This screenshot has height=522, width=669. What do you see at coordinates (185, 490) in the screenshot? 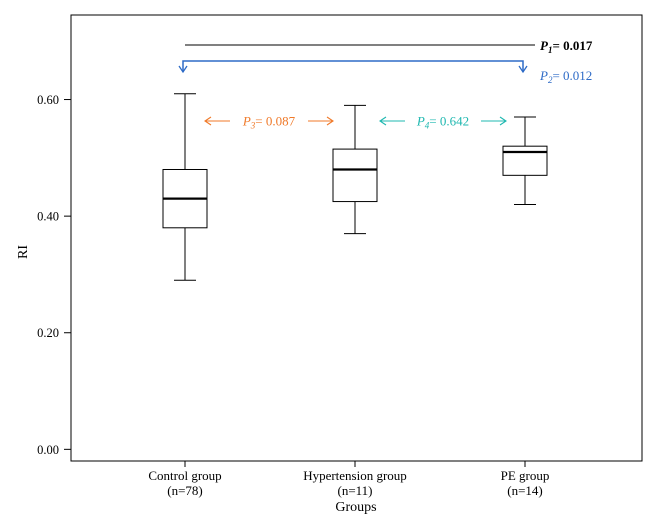
I see `x-tick-n-label: (n=78)` at bounding box center [185, 490].